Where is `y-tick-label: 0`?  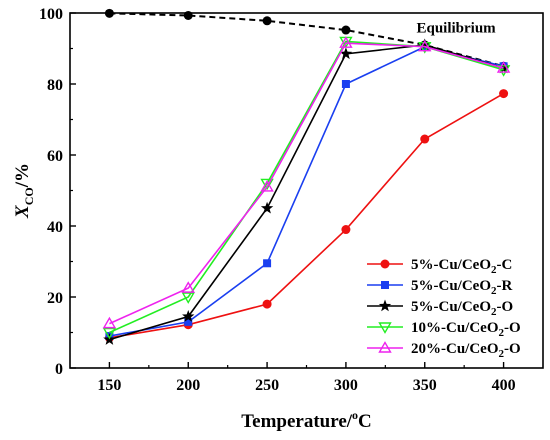 y-tick-label: 0 is located at coordinates (59, 369).